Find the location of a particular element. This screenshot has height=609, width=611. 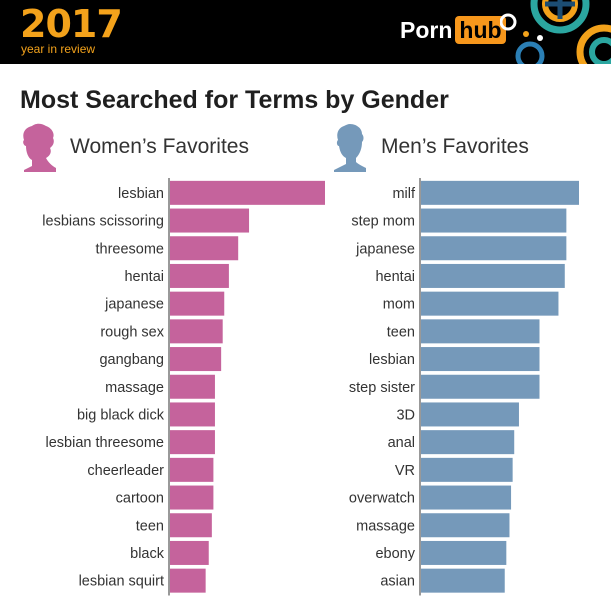

woman-silhouette-icon is located at coordinates (39, 147).